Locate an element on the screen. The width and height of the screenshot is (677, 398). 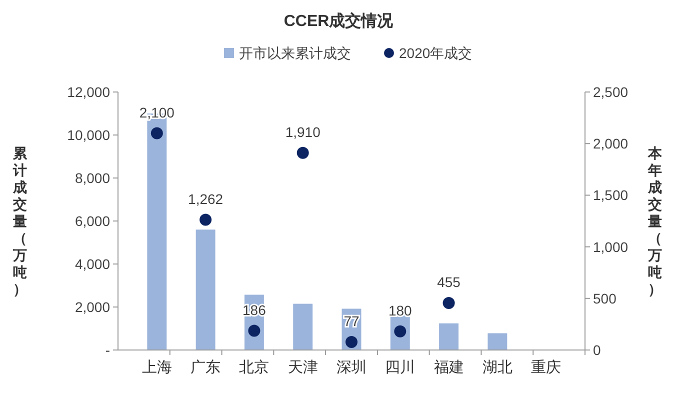
legend-label: 开市以来累计成交 is located at coordinates (295, 53).